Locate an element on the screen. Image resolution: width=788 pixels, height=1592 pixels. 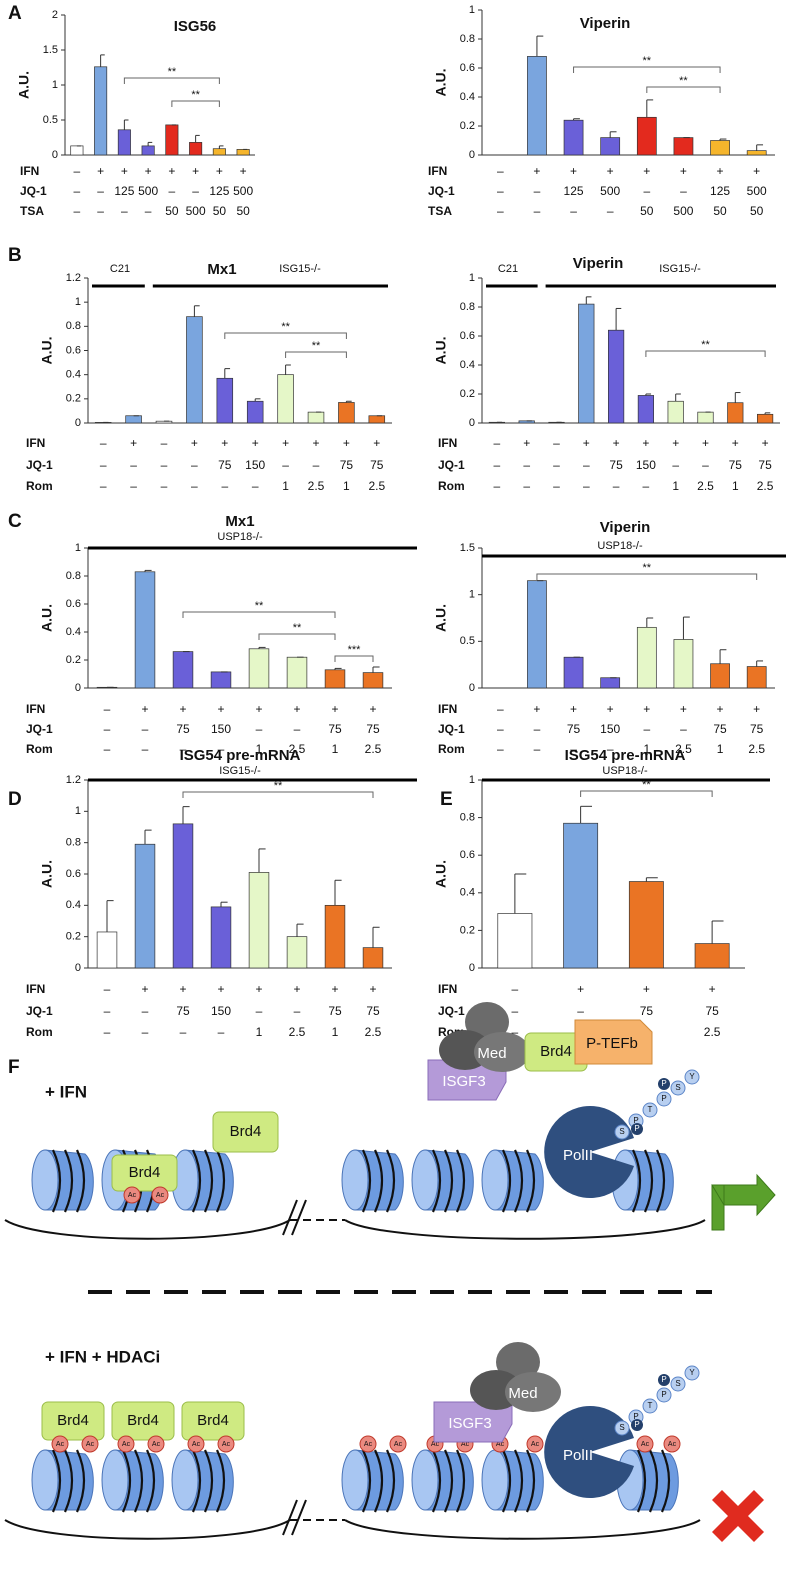
chart-title: ISG54 pre-mRNA is located at coordinates (240, 755).